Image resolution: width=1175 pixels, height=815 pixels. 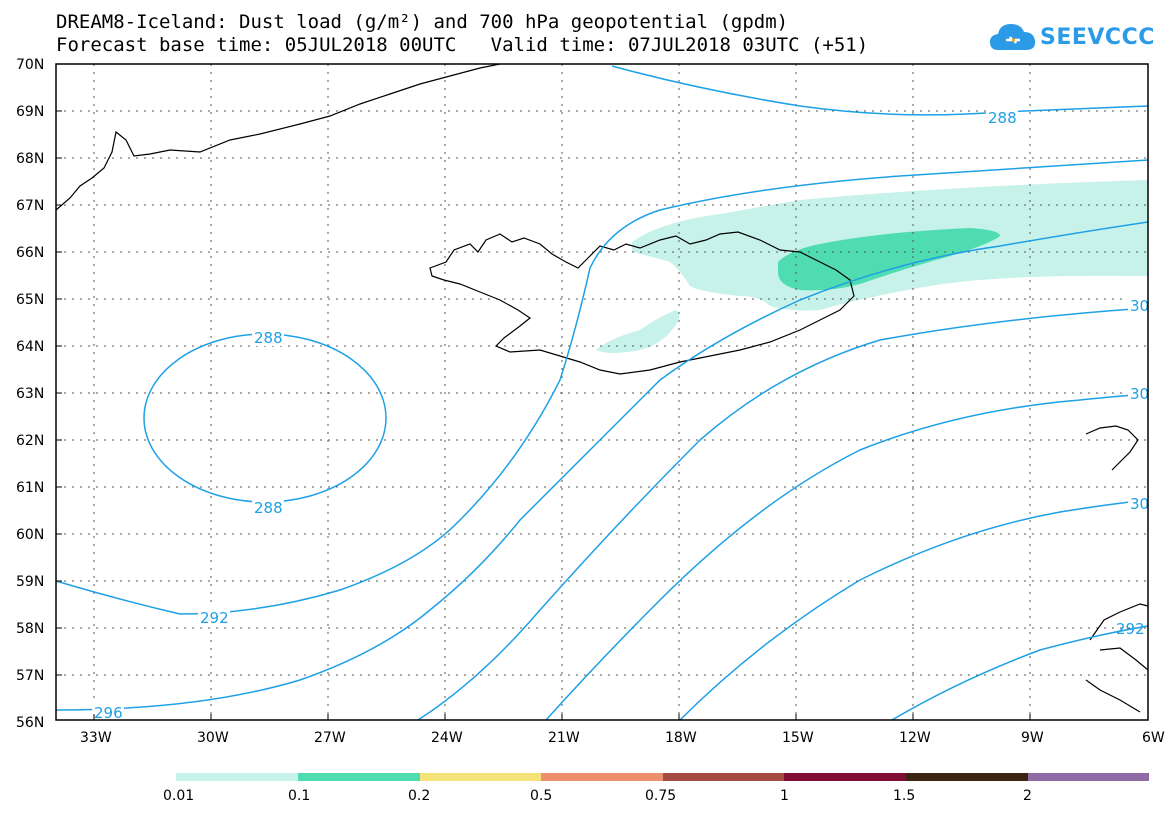 I want to click on lon-label: 6W, so click(x=1153, y=738).